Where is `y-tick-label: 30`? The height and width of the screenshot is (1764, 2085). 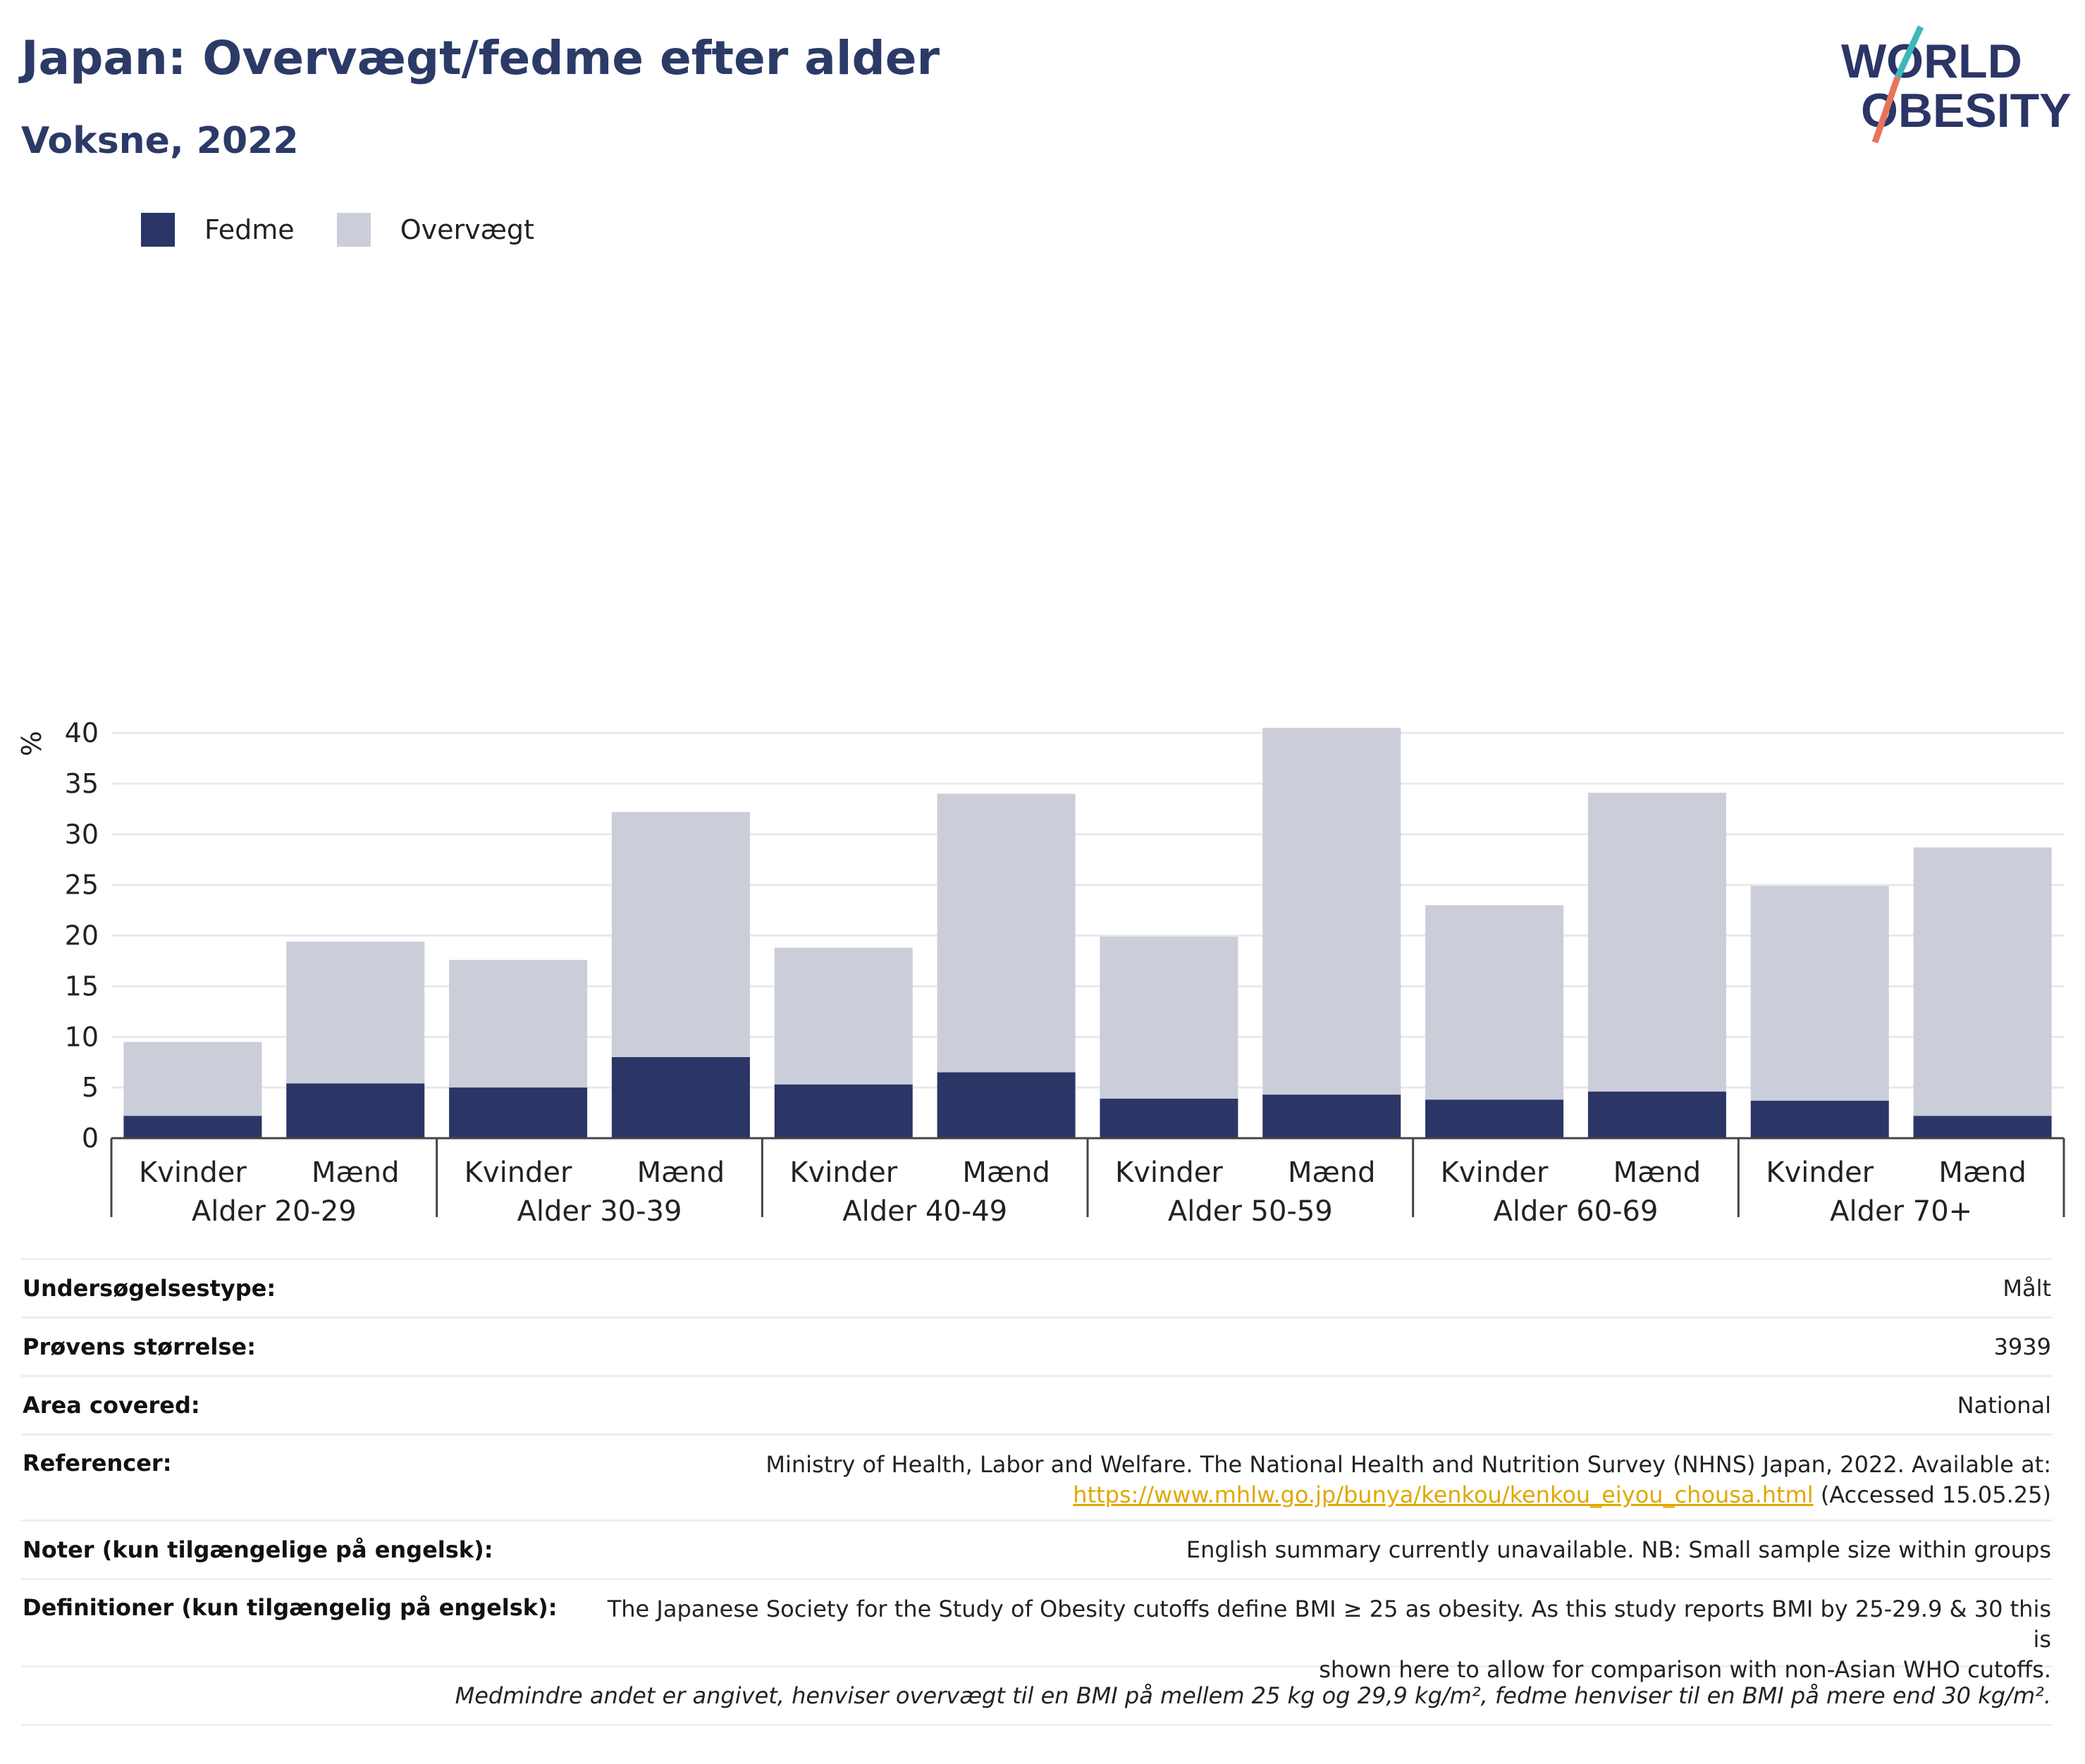
y-tick-label: 30 is located at coordinates (82, 834).